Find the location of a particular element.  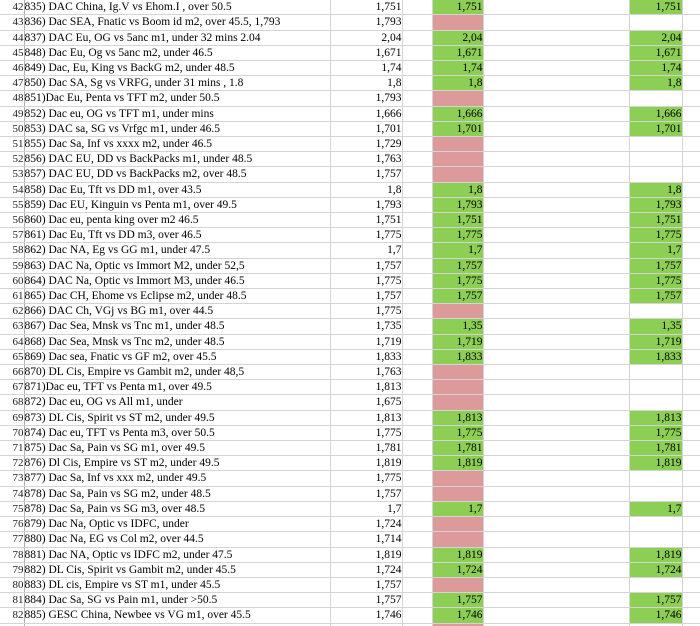

row-header-cell: 69 is located at coordinates (12, 418).